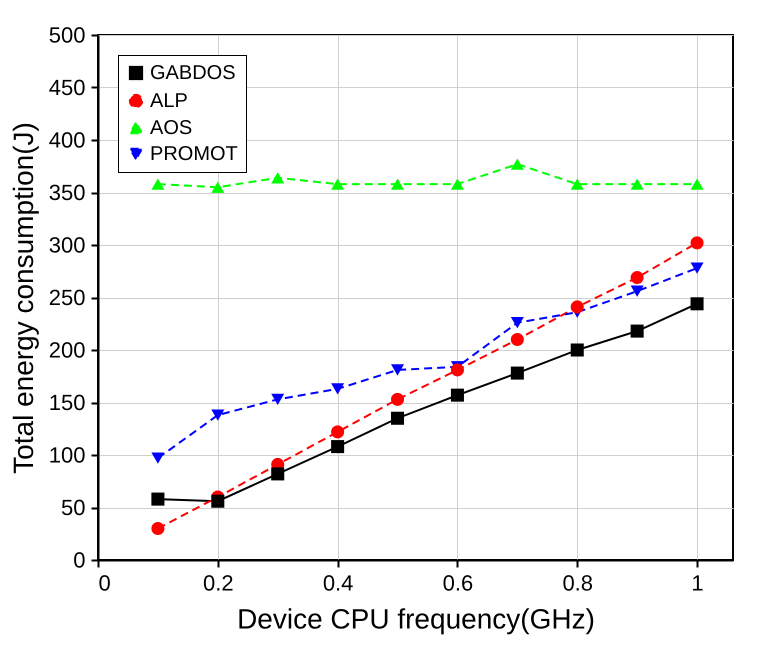 The height and width of the screenshot is (649, 760). I want to click on y-tick-label: 400, so click(67, 140).